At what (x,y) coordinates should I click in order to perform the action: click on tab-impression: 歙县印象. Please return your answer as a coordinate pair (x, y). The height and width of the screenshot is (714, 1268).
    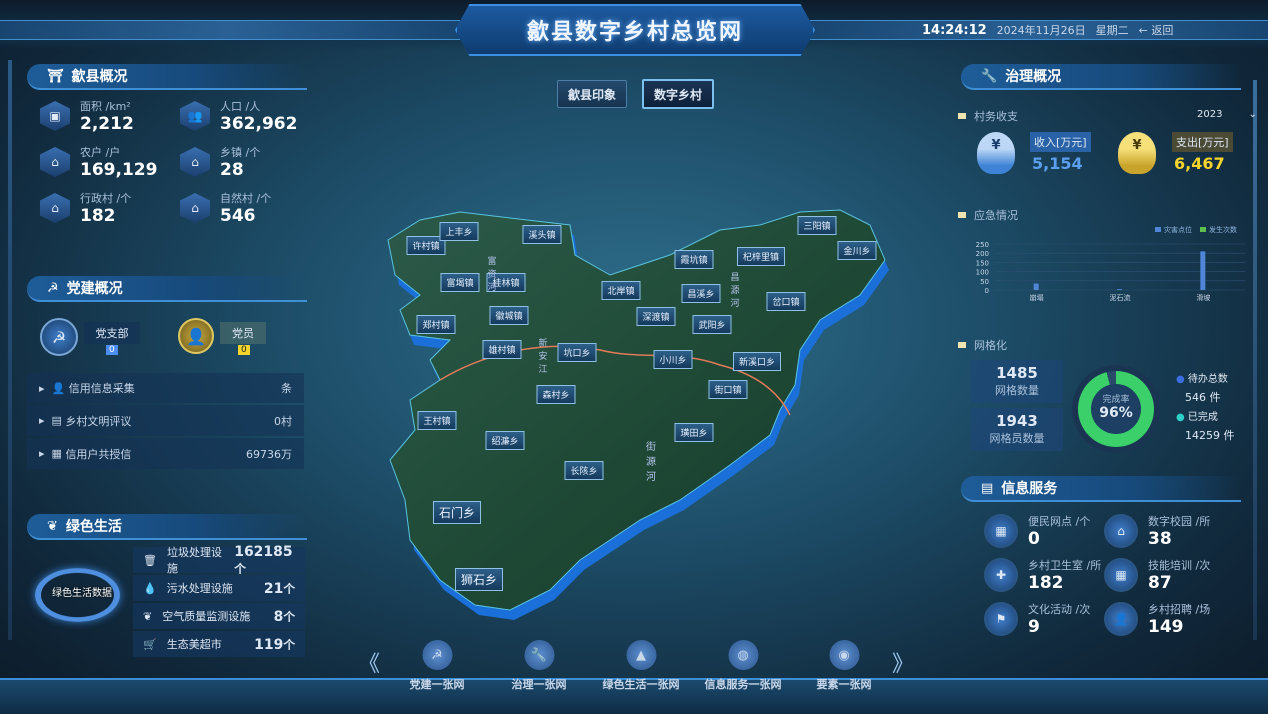
    Looking at the image, I should click on (592, 94).